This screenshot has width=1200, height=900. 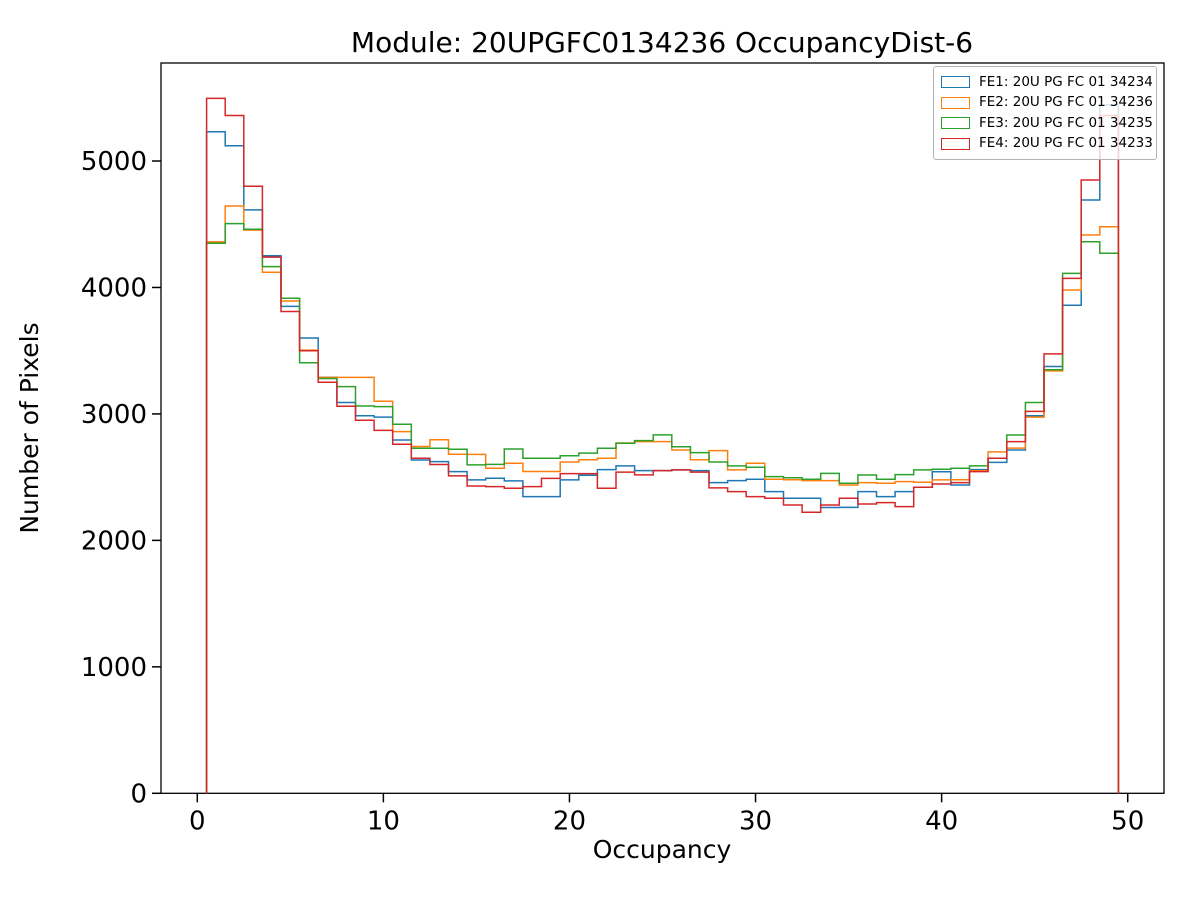 I want to click on y-axis-label: Number of Pixels, so click(x=29, y=427).